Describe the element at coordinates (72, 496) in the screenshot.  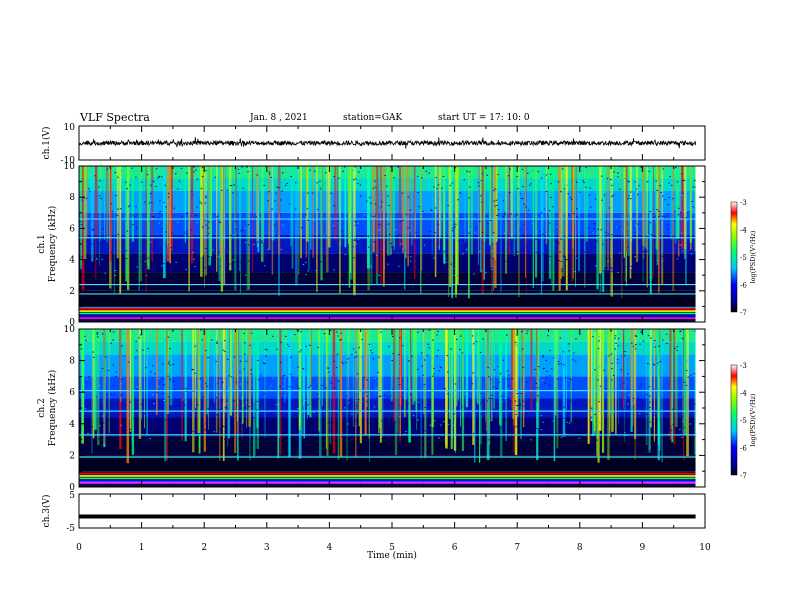
I see `y-tick-label: 5` at that location.